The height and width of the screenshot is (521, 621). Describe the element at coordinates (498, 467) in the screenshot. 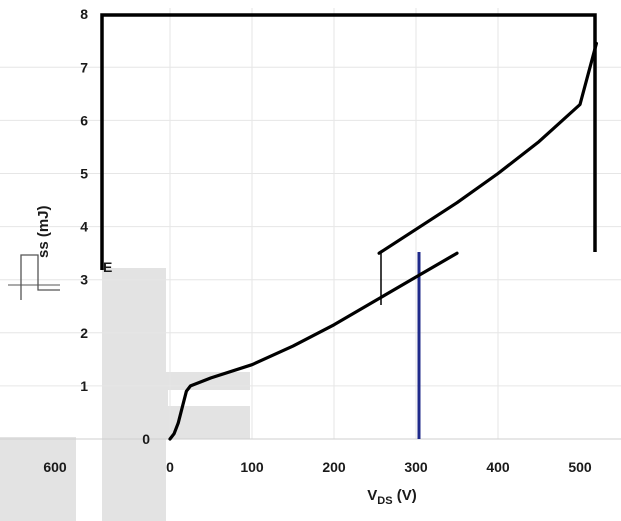

I see `x-tick-label: 400` at that location.